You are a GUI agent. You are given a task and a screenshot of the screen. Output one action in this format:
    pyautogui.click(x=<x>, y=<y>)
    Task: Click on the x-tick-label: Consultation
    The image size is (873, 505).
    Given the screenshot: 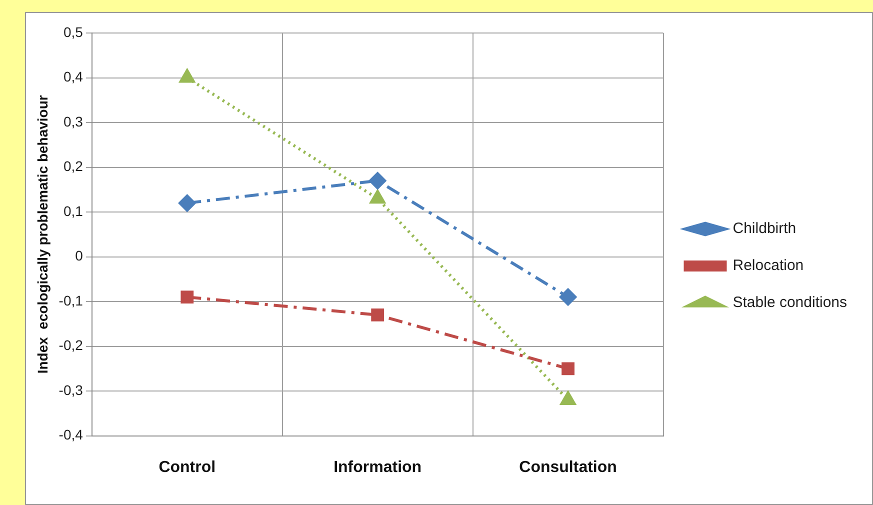 What is the action you would take?
    pyautogui.click(x=568, y=467)
    